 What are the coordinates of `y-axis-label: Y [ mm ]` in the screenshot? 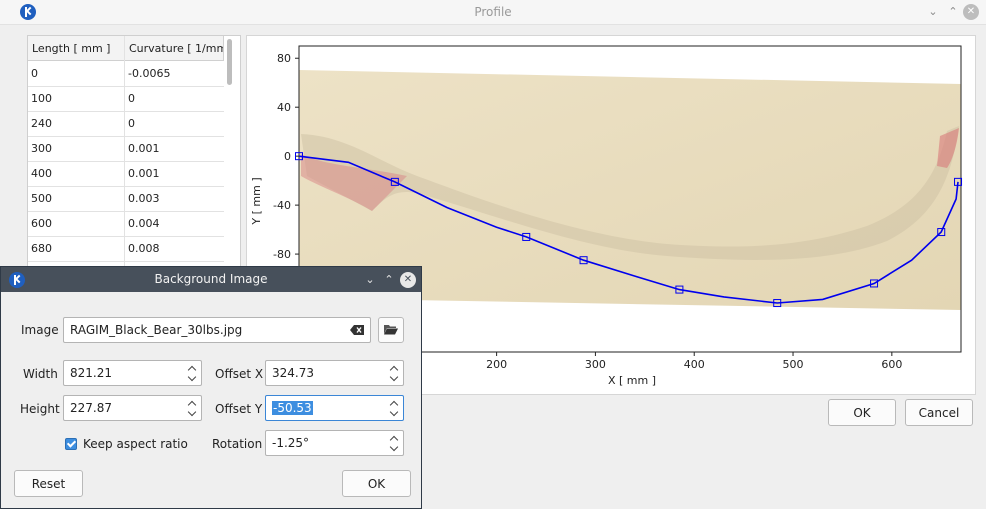 It's located at (256, 201).